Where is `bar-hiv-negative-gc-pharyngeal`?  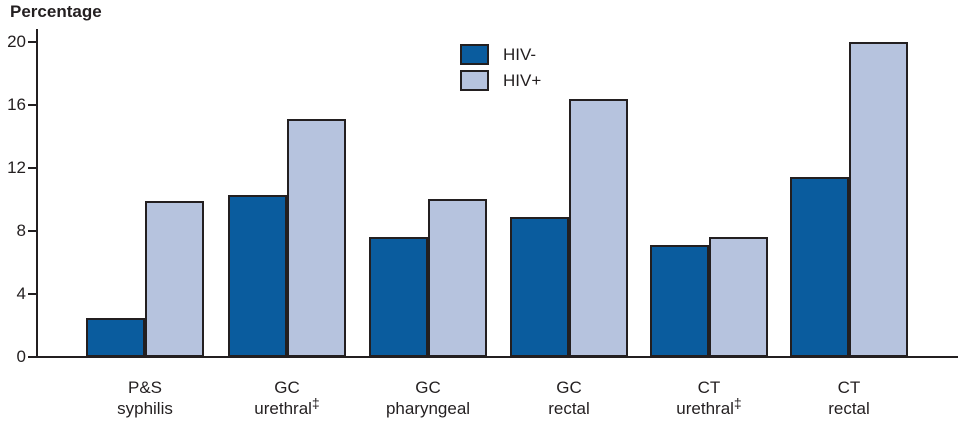
bar-hiv-negative-gc-pharyngeal is located at coordinates (398, 297).